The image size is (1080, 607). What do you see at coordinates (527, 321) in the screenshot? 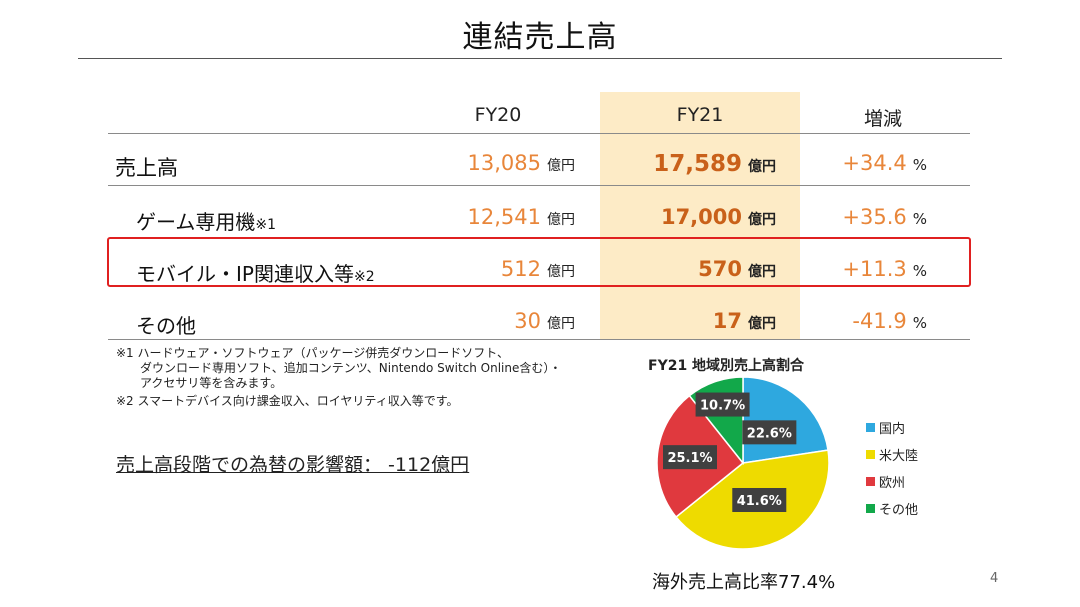
I see `value-fy20: 30` at bounding box center [527, 321].